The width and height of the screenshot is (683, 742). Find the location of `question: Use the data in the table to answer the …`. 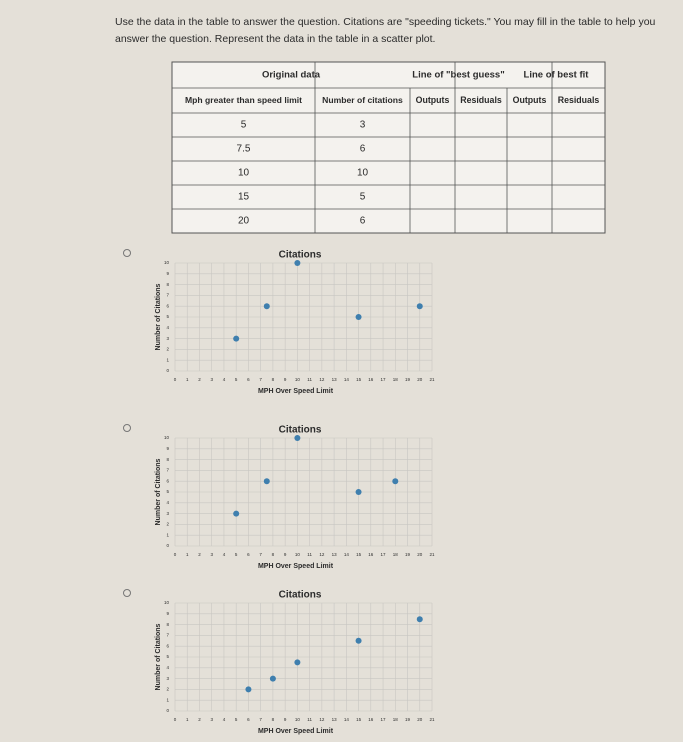

question: Use the data in the table to answer the … is located at coordinates (385, 30).